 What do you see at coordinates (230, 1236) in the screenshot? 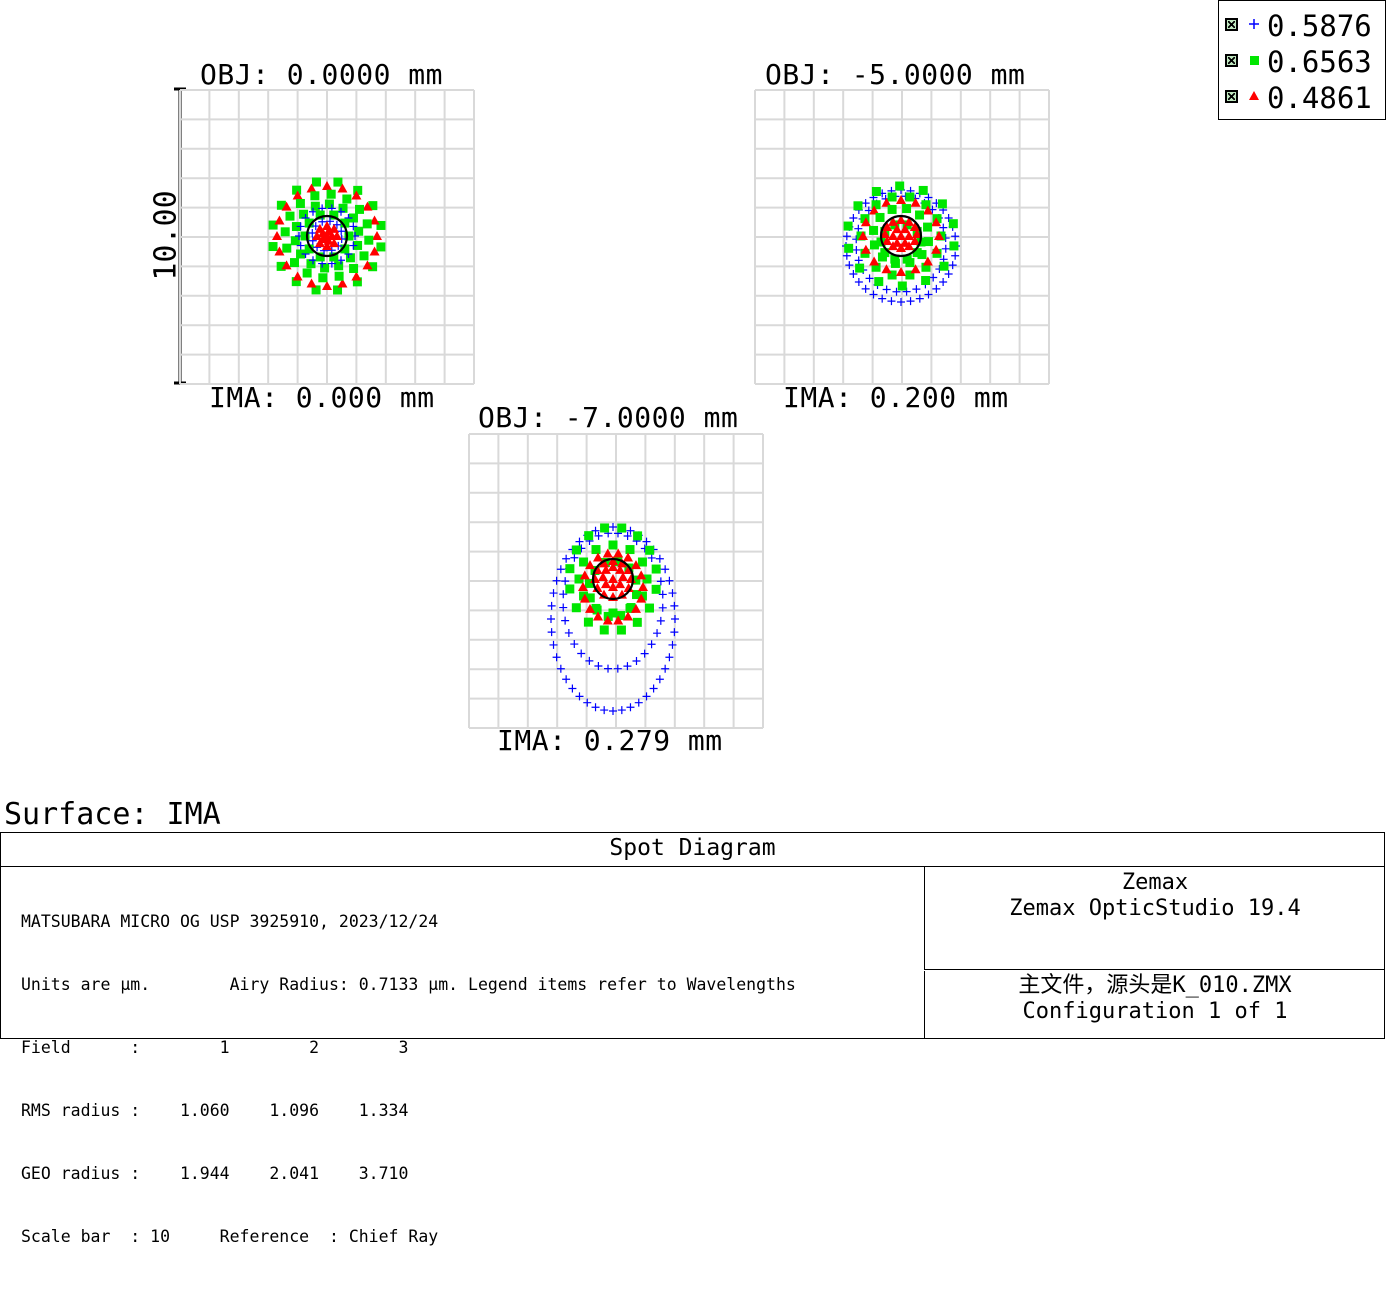
I see `info-line: Scale bar : 10 Reference : Chief Ray` at bounding box center [230, 1236].